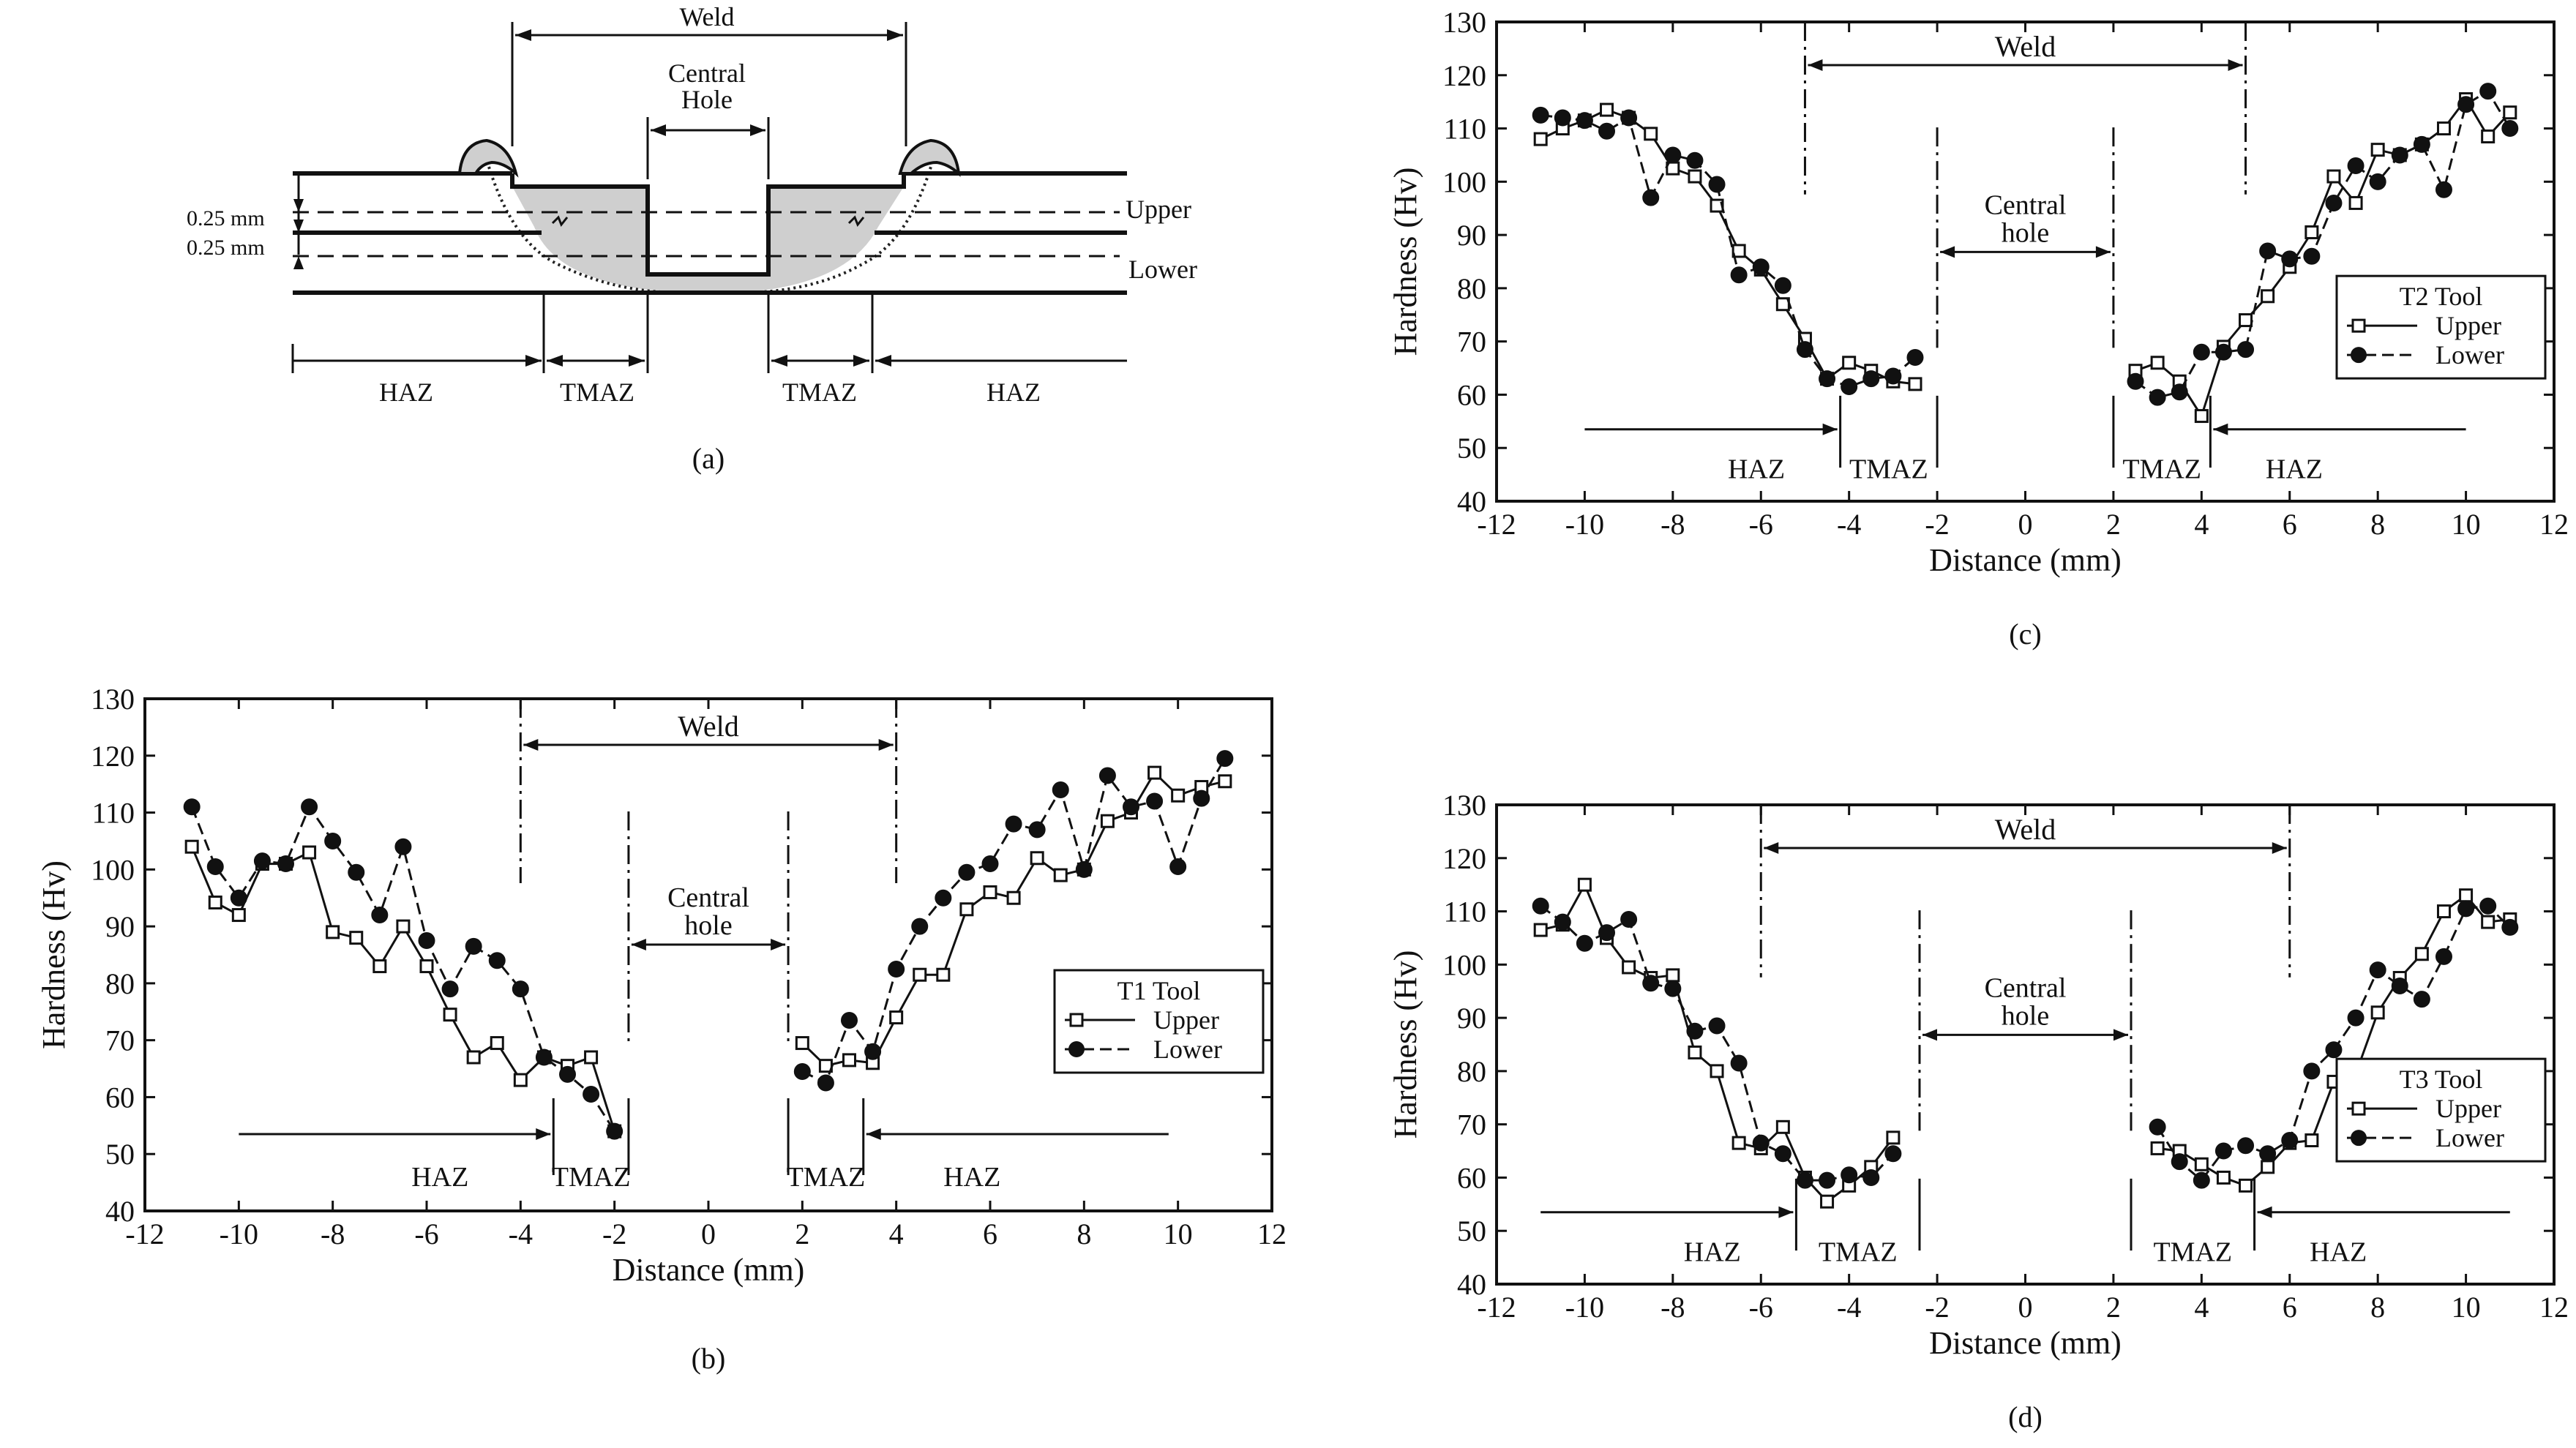 This screenshot has height=1448, width=2576. I want to click on haz-arrowhead-right, so click(873, 1134).